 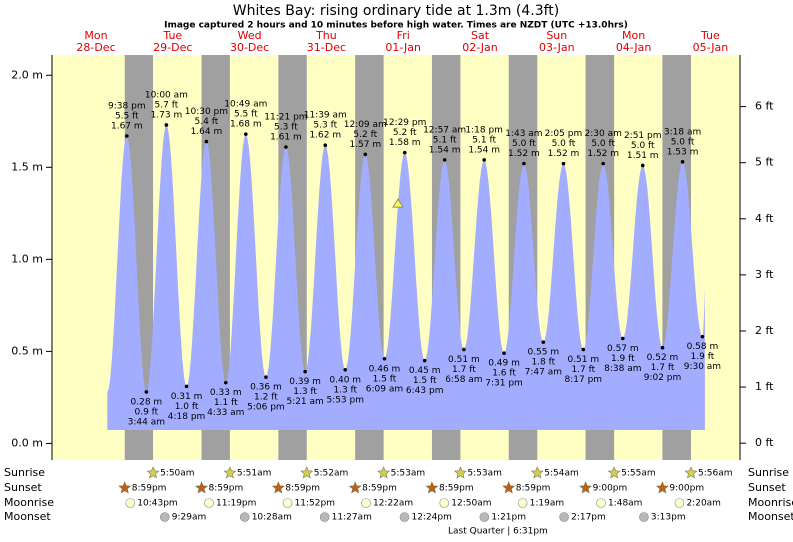 What do you see at coordinates (403, 35) in the screenshot?
I see `day-name: Fri` at bounding box center [403, 35].